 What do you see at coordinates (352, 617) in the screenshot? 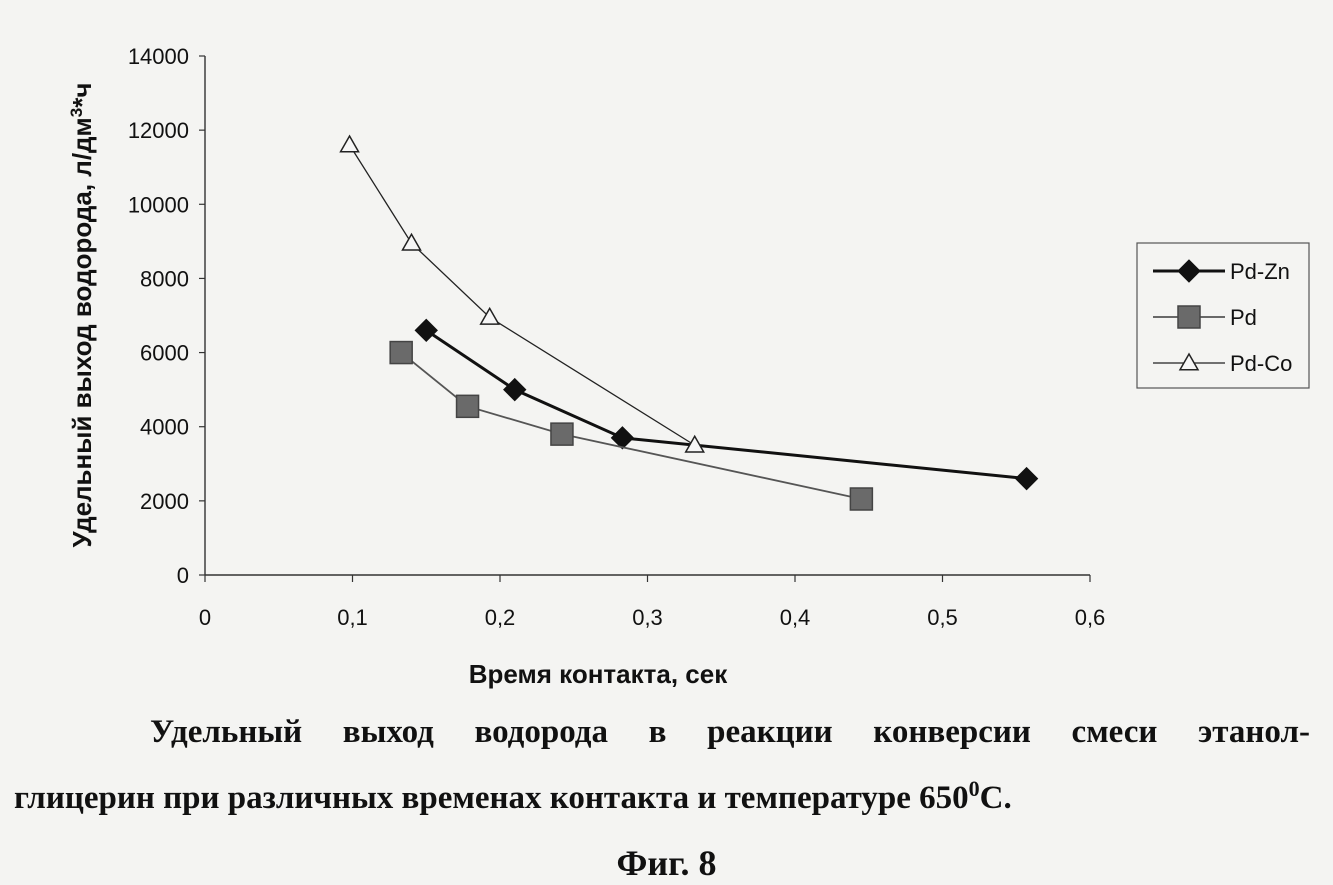
I see `x-tick-label: 0,1` at bounding box center [352, 617].